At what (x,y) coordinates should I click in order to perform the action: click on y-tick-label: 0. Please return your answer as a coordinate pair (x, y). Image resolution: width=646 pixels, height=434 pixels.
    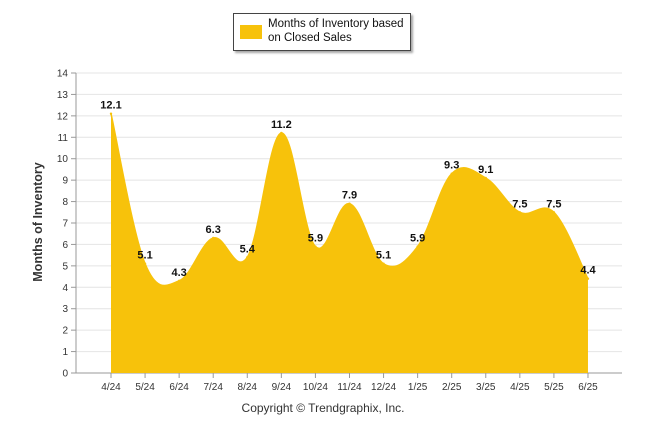
    Looking at the image, I should click on (65, 374).